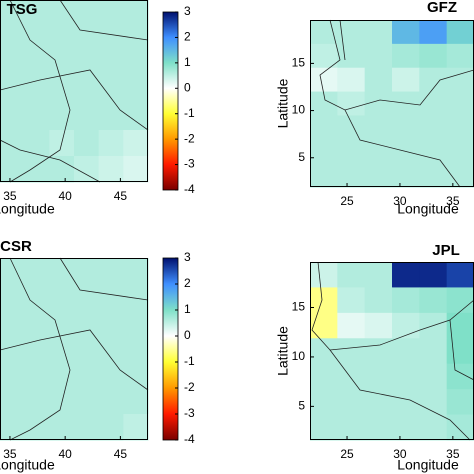 The height and width of the screenshot is (474, 474). What do you see at coordinates (283, 351) in the screenshot?
I see `y-axis-label: Latitude` at bounding box center [283, 351].